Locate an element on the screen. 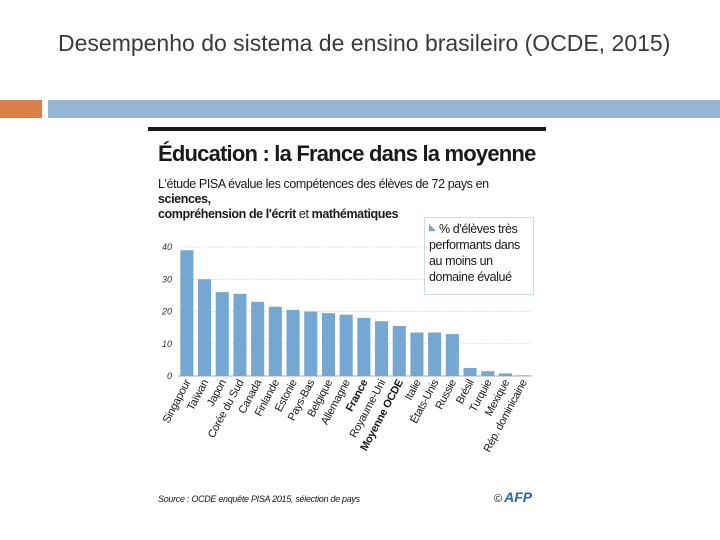 The image size is (720, 540). y-tick-label: 0 is located at coordinates (169, 376).